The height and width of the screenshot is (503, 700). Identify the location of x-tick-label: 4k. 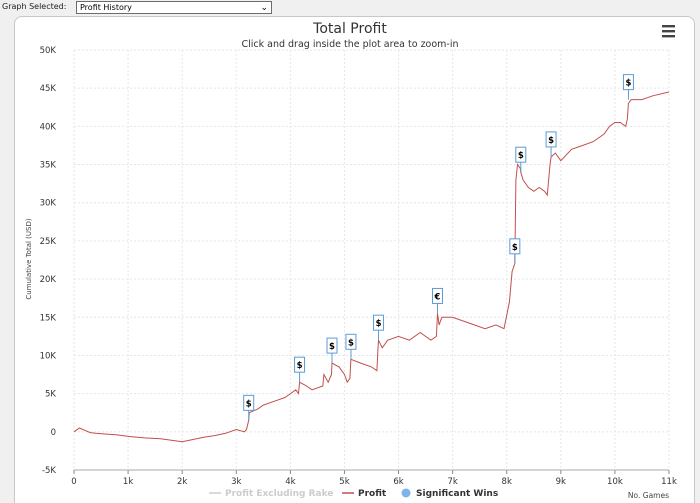
(290, 482).